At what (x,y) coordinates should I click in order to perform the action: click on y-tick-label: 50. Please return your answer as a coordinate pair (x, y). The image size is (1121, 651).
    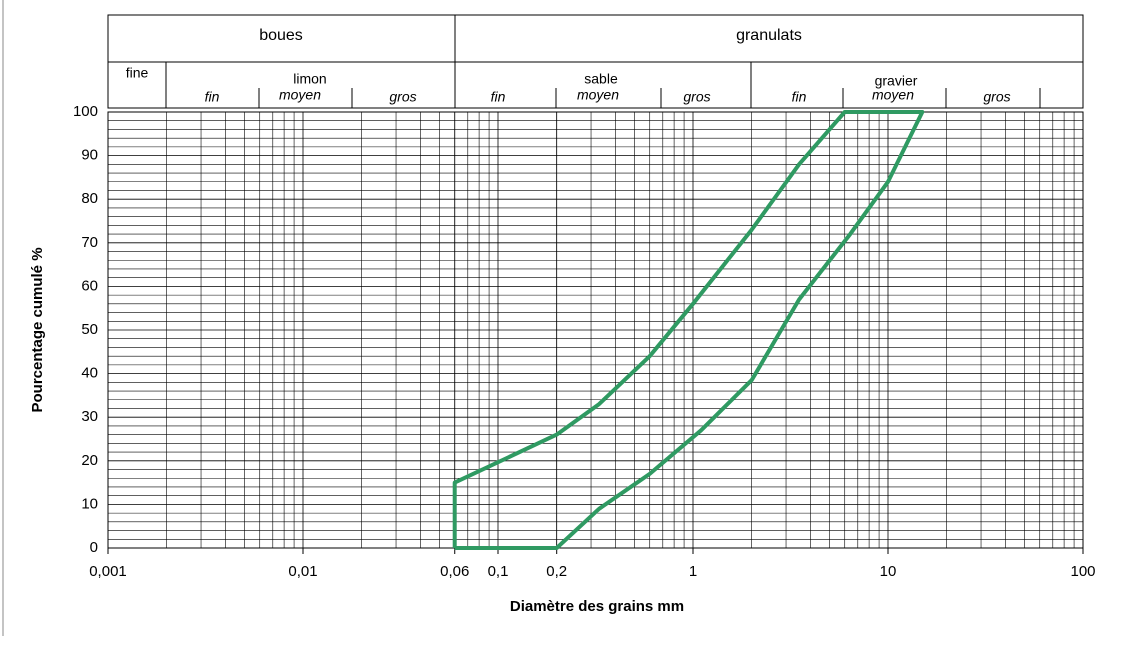
    Looking at the image, I should click on (89, 329).